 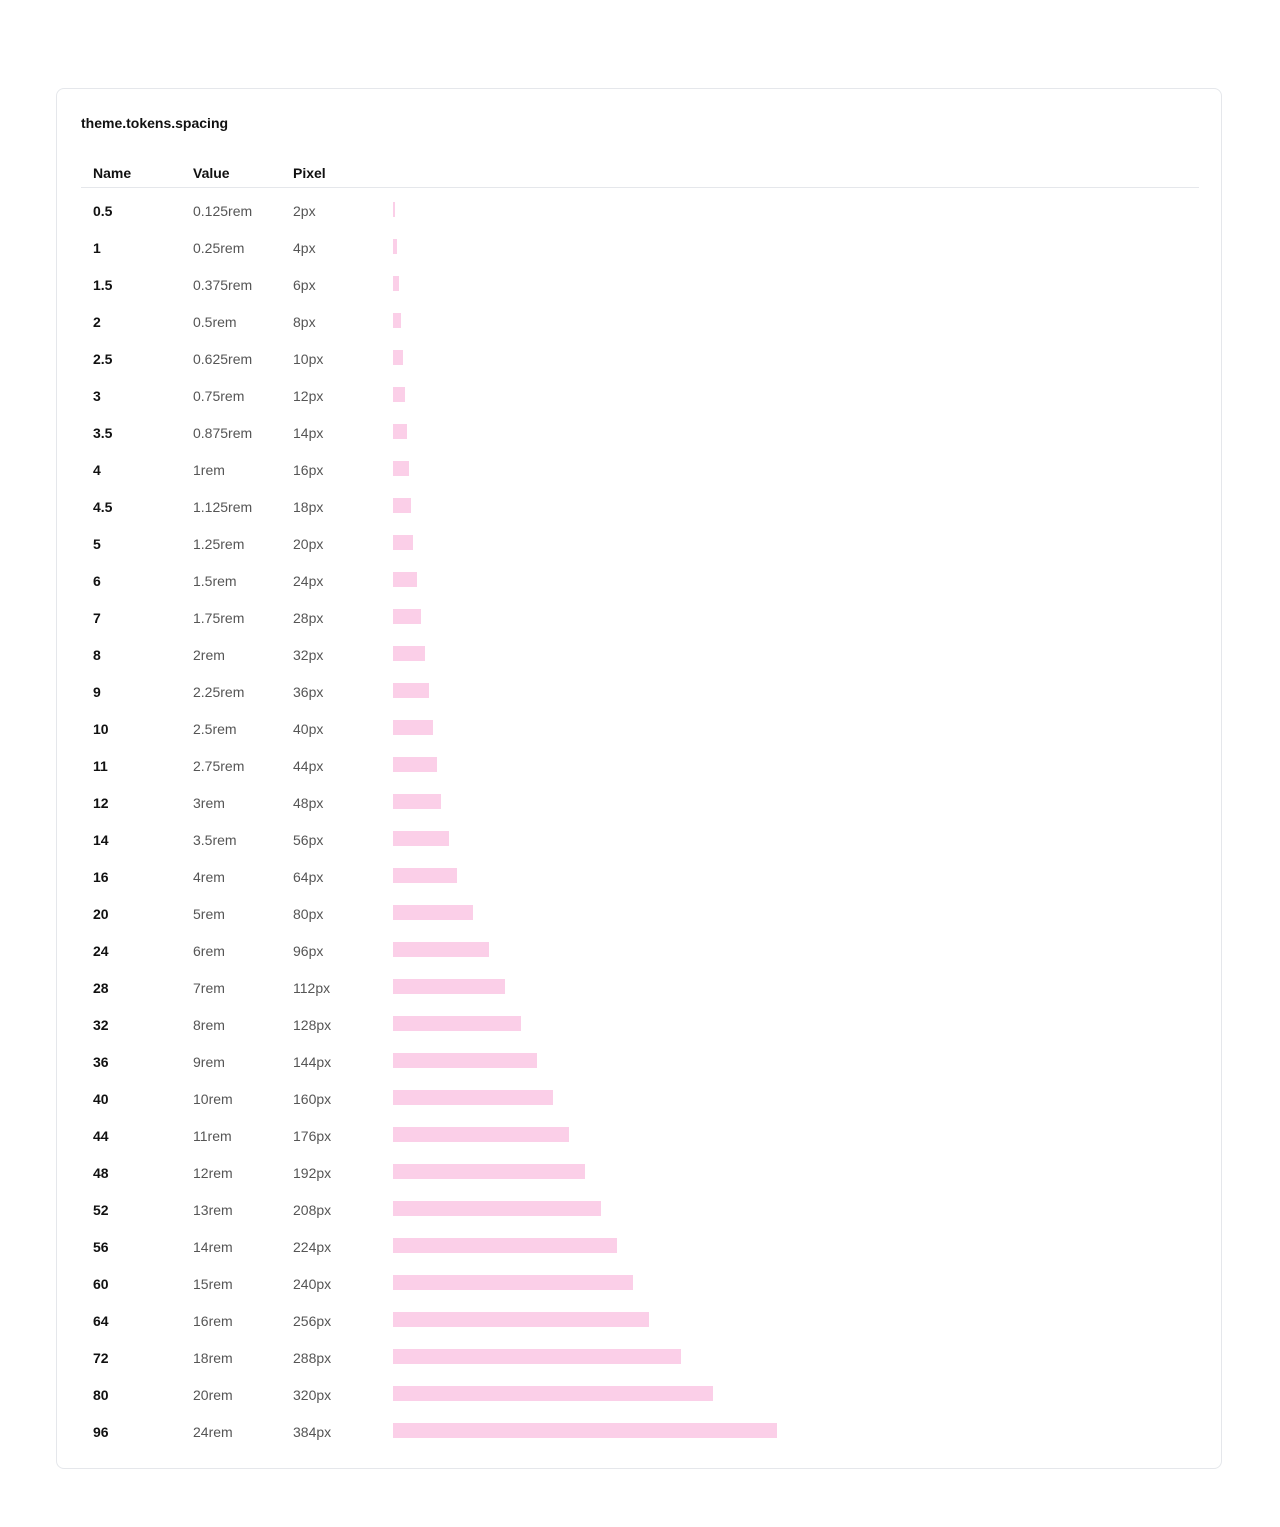 What do you see at coordinates (312, 1358) in the screenshot?
I see `token-pixel: 288px` at bounding box center [312, 1358].